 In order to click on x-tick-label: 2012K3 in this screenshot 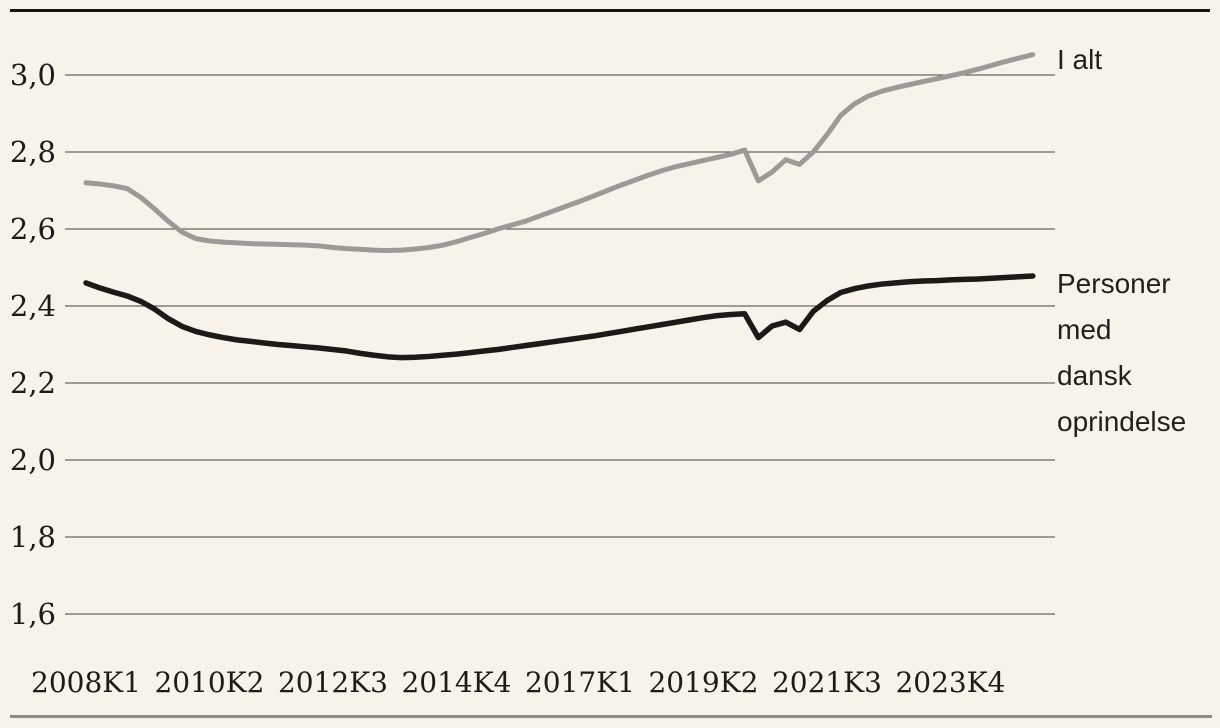, I will do `click(332, 682)`.